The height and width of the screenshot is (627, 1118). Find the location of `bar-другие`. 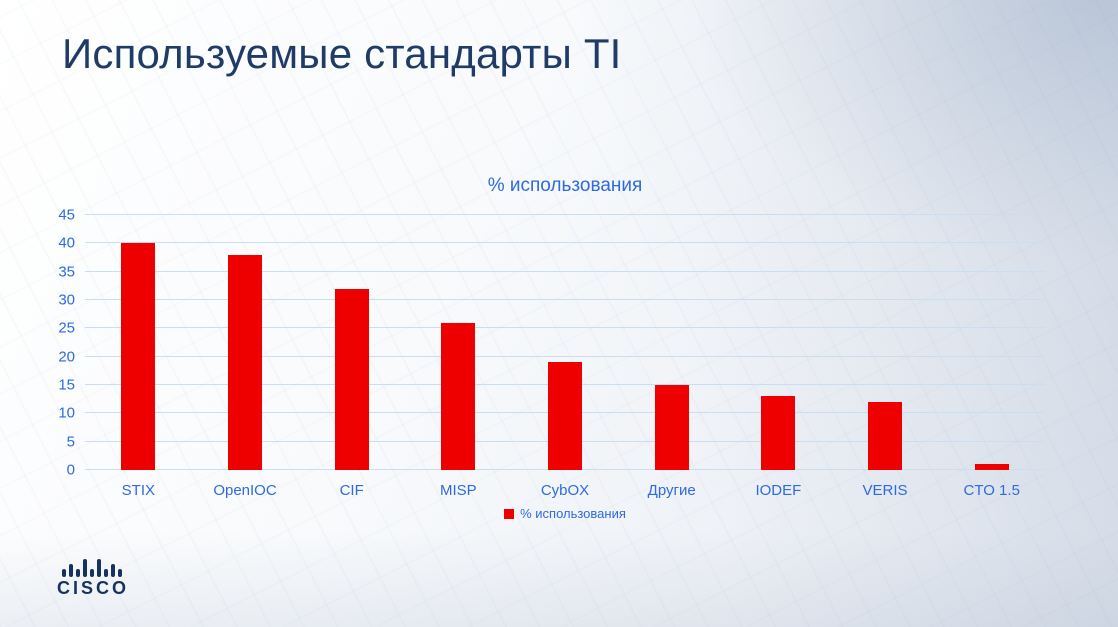

bar-другие is located at coordinates (671, 427).